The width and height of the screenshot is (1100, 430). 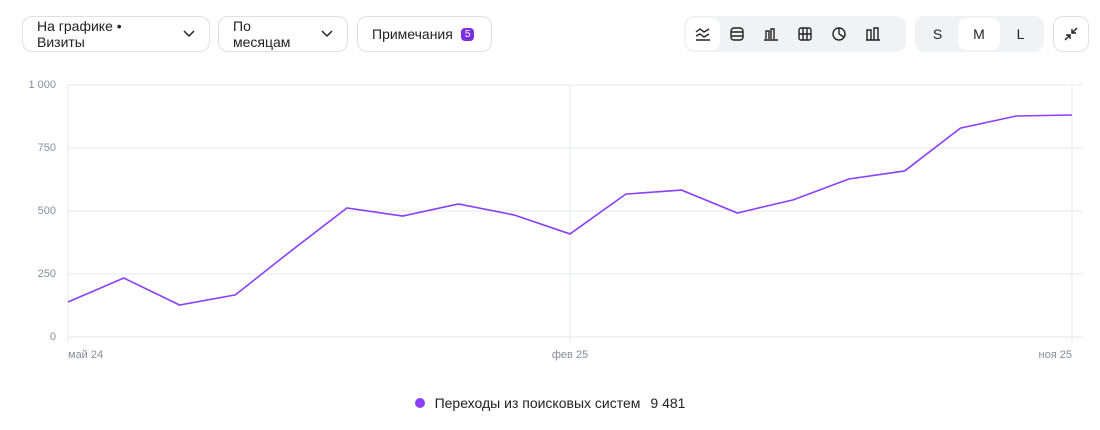 I want to click on label: Примечания, so click(x=412, y=34).